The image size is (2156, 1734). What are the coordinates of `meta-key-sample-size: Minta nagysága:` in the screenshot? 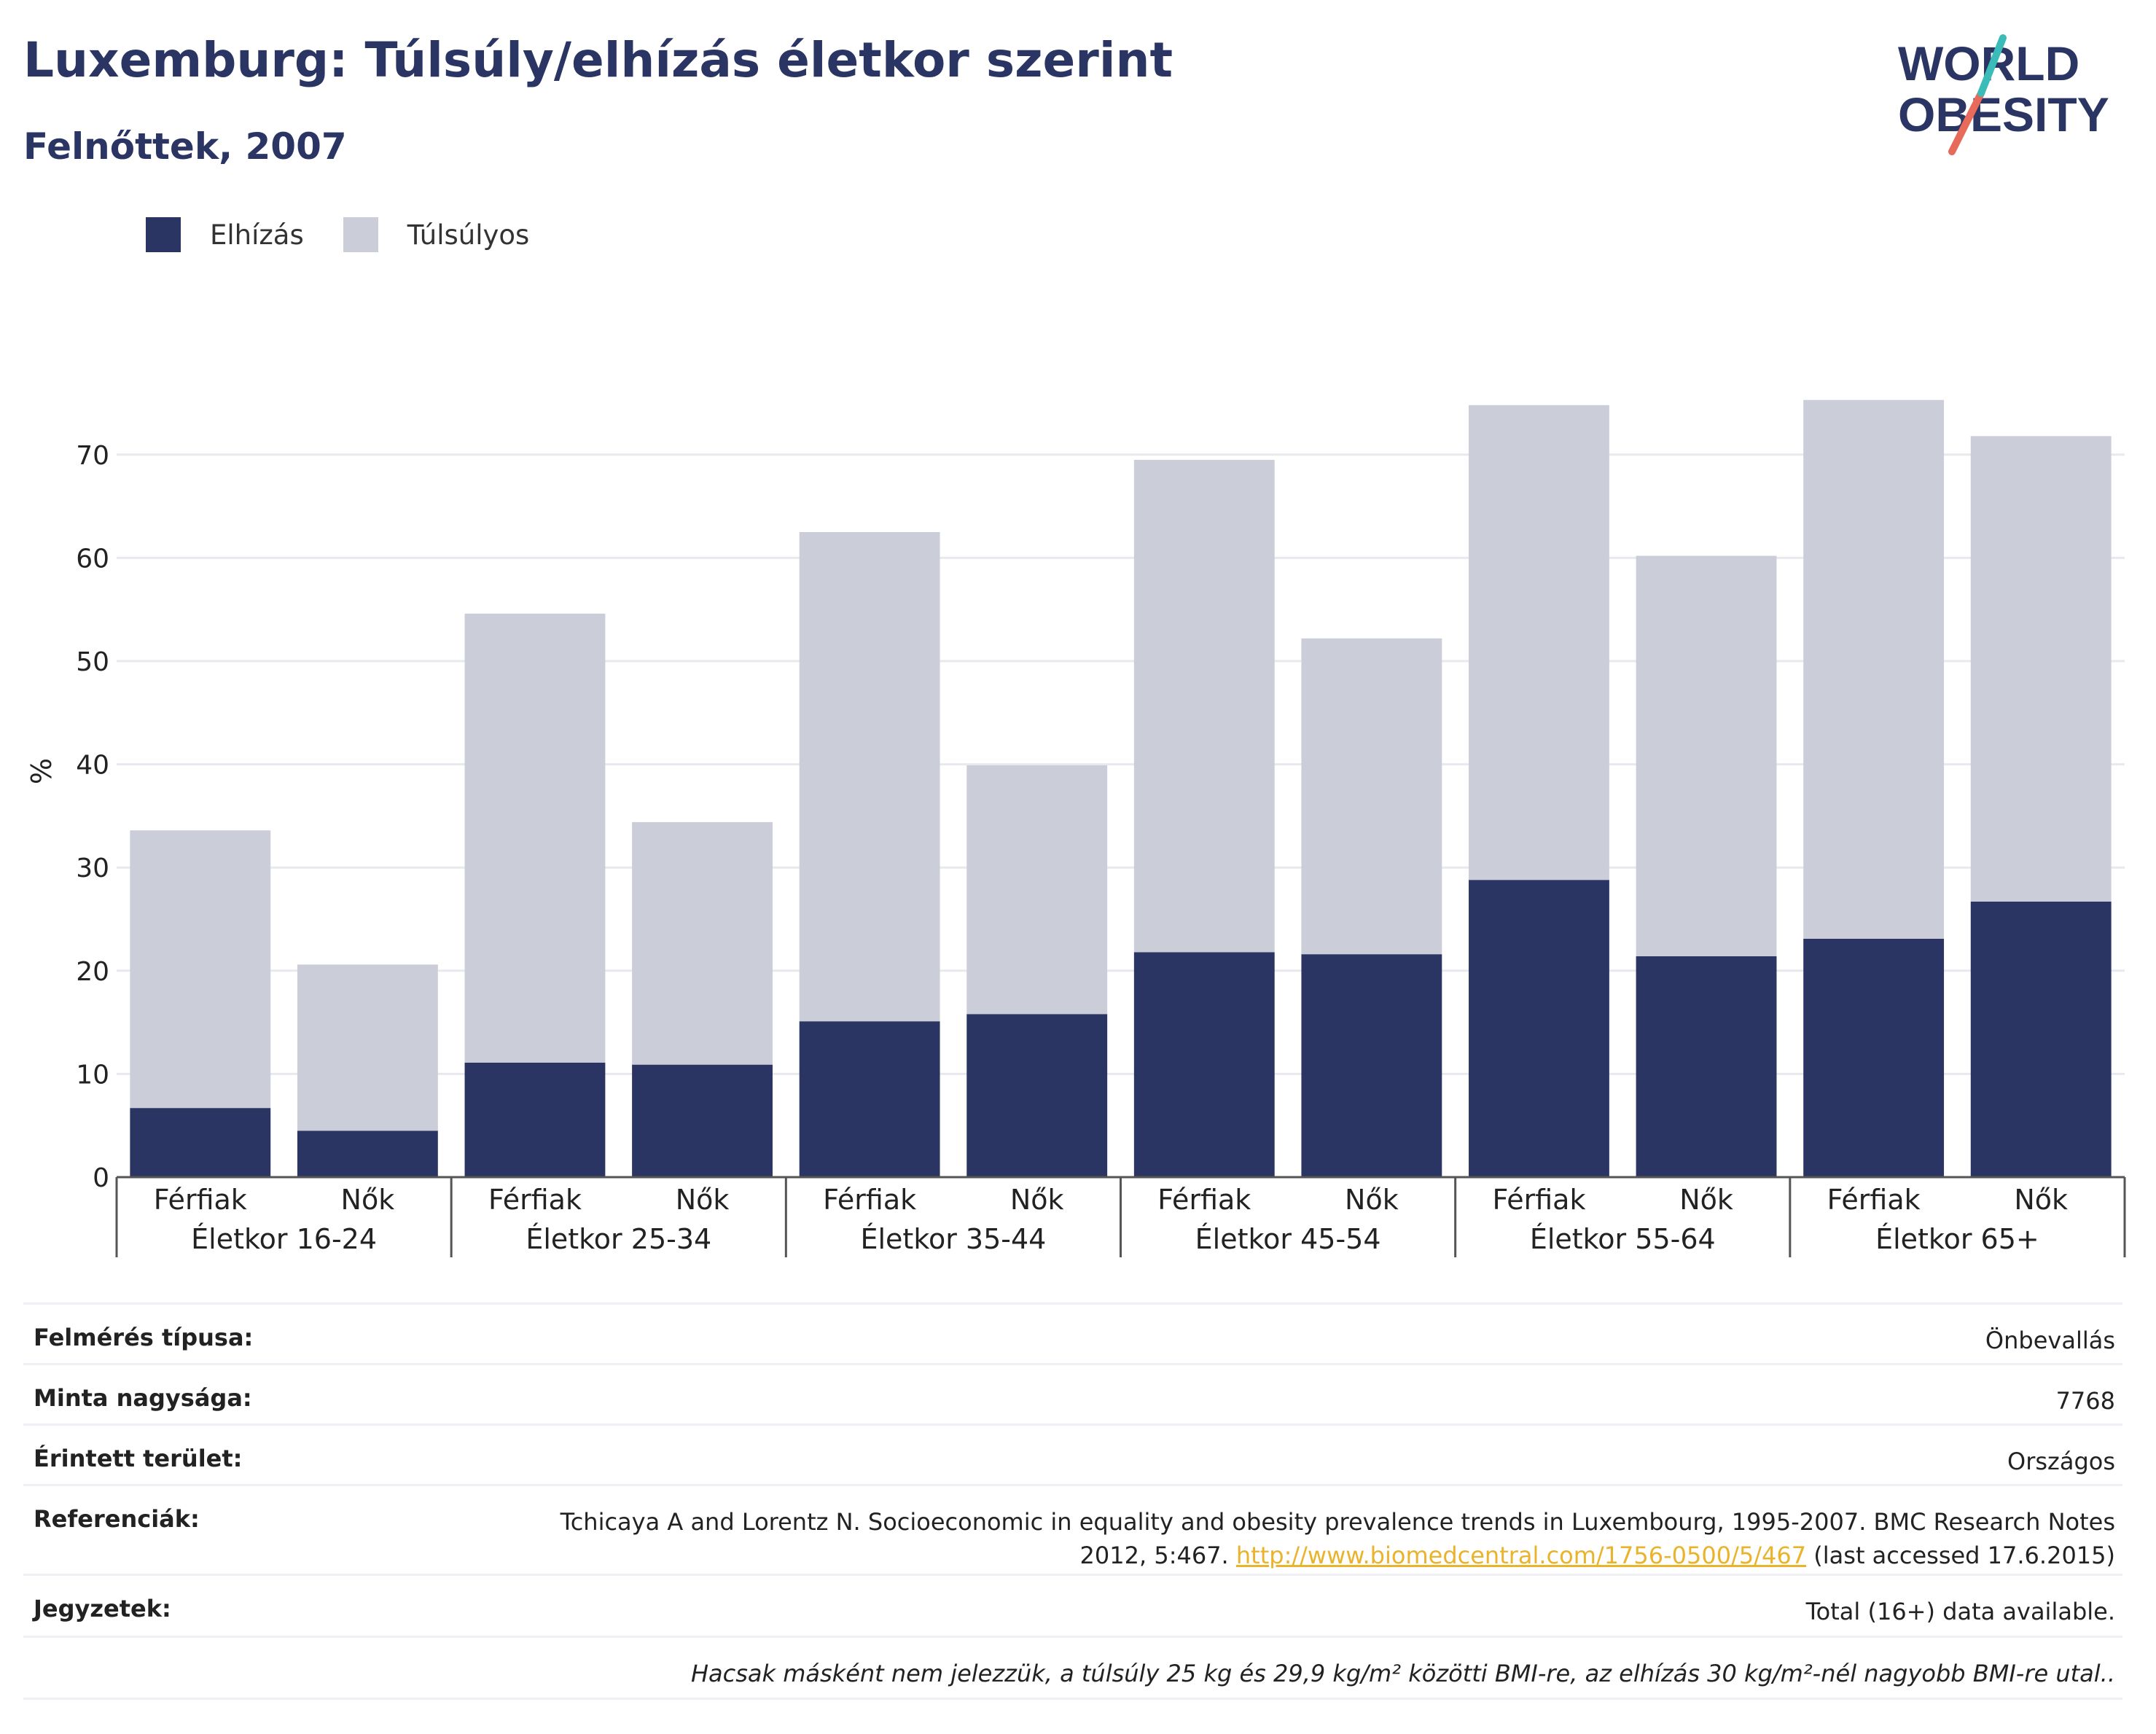 It's located at (143, 1398).